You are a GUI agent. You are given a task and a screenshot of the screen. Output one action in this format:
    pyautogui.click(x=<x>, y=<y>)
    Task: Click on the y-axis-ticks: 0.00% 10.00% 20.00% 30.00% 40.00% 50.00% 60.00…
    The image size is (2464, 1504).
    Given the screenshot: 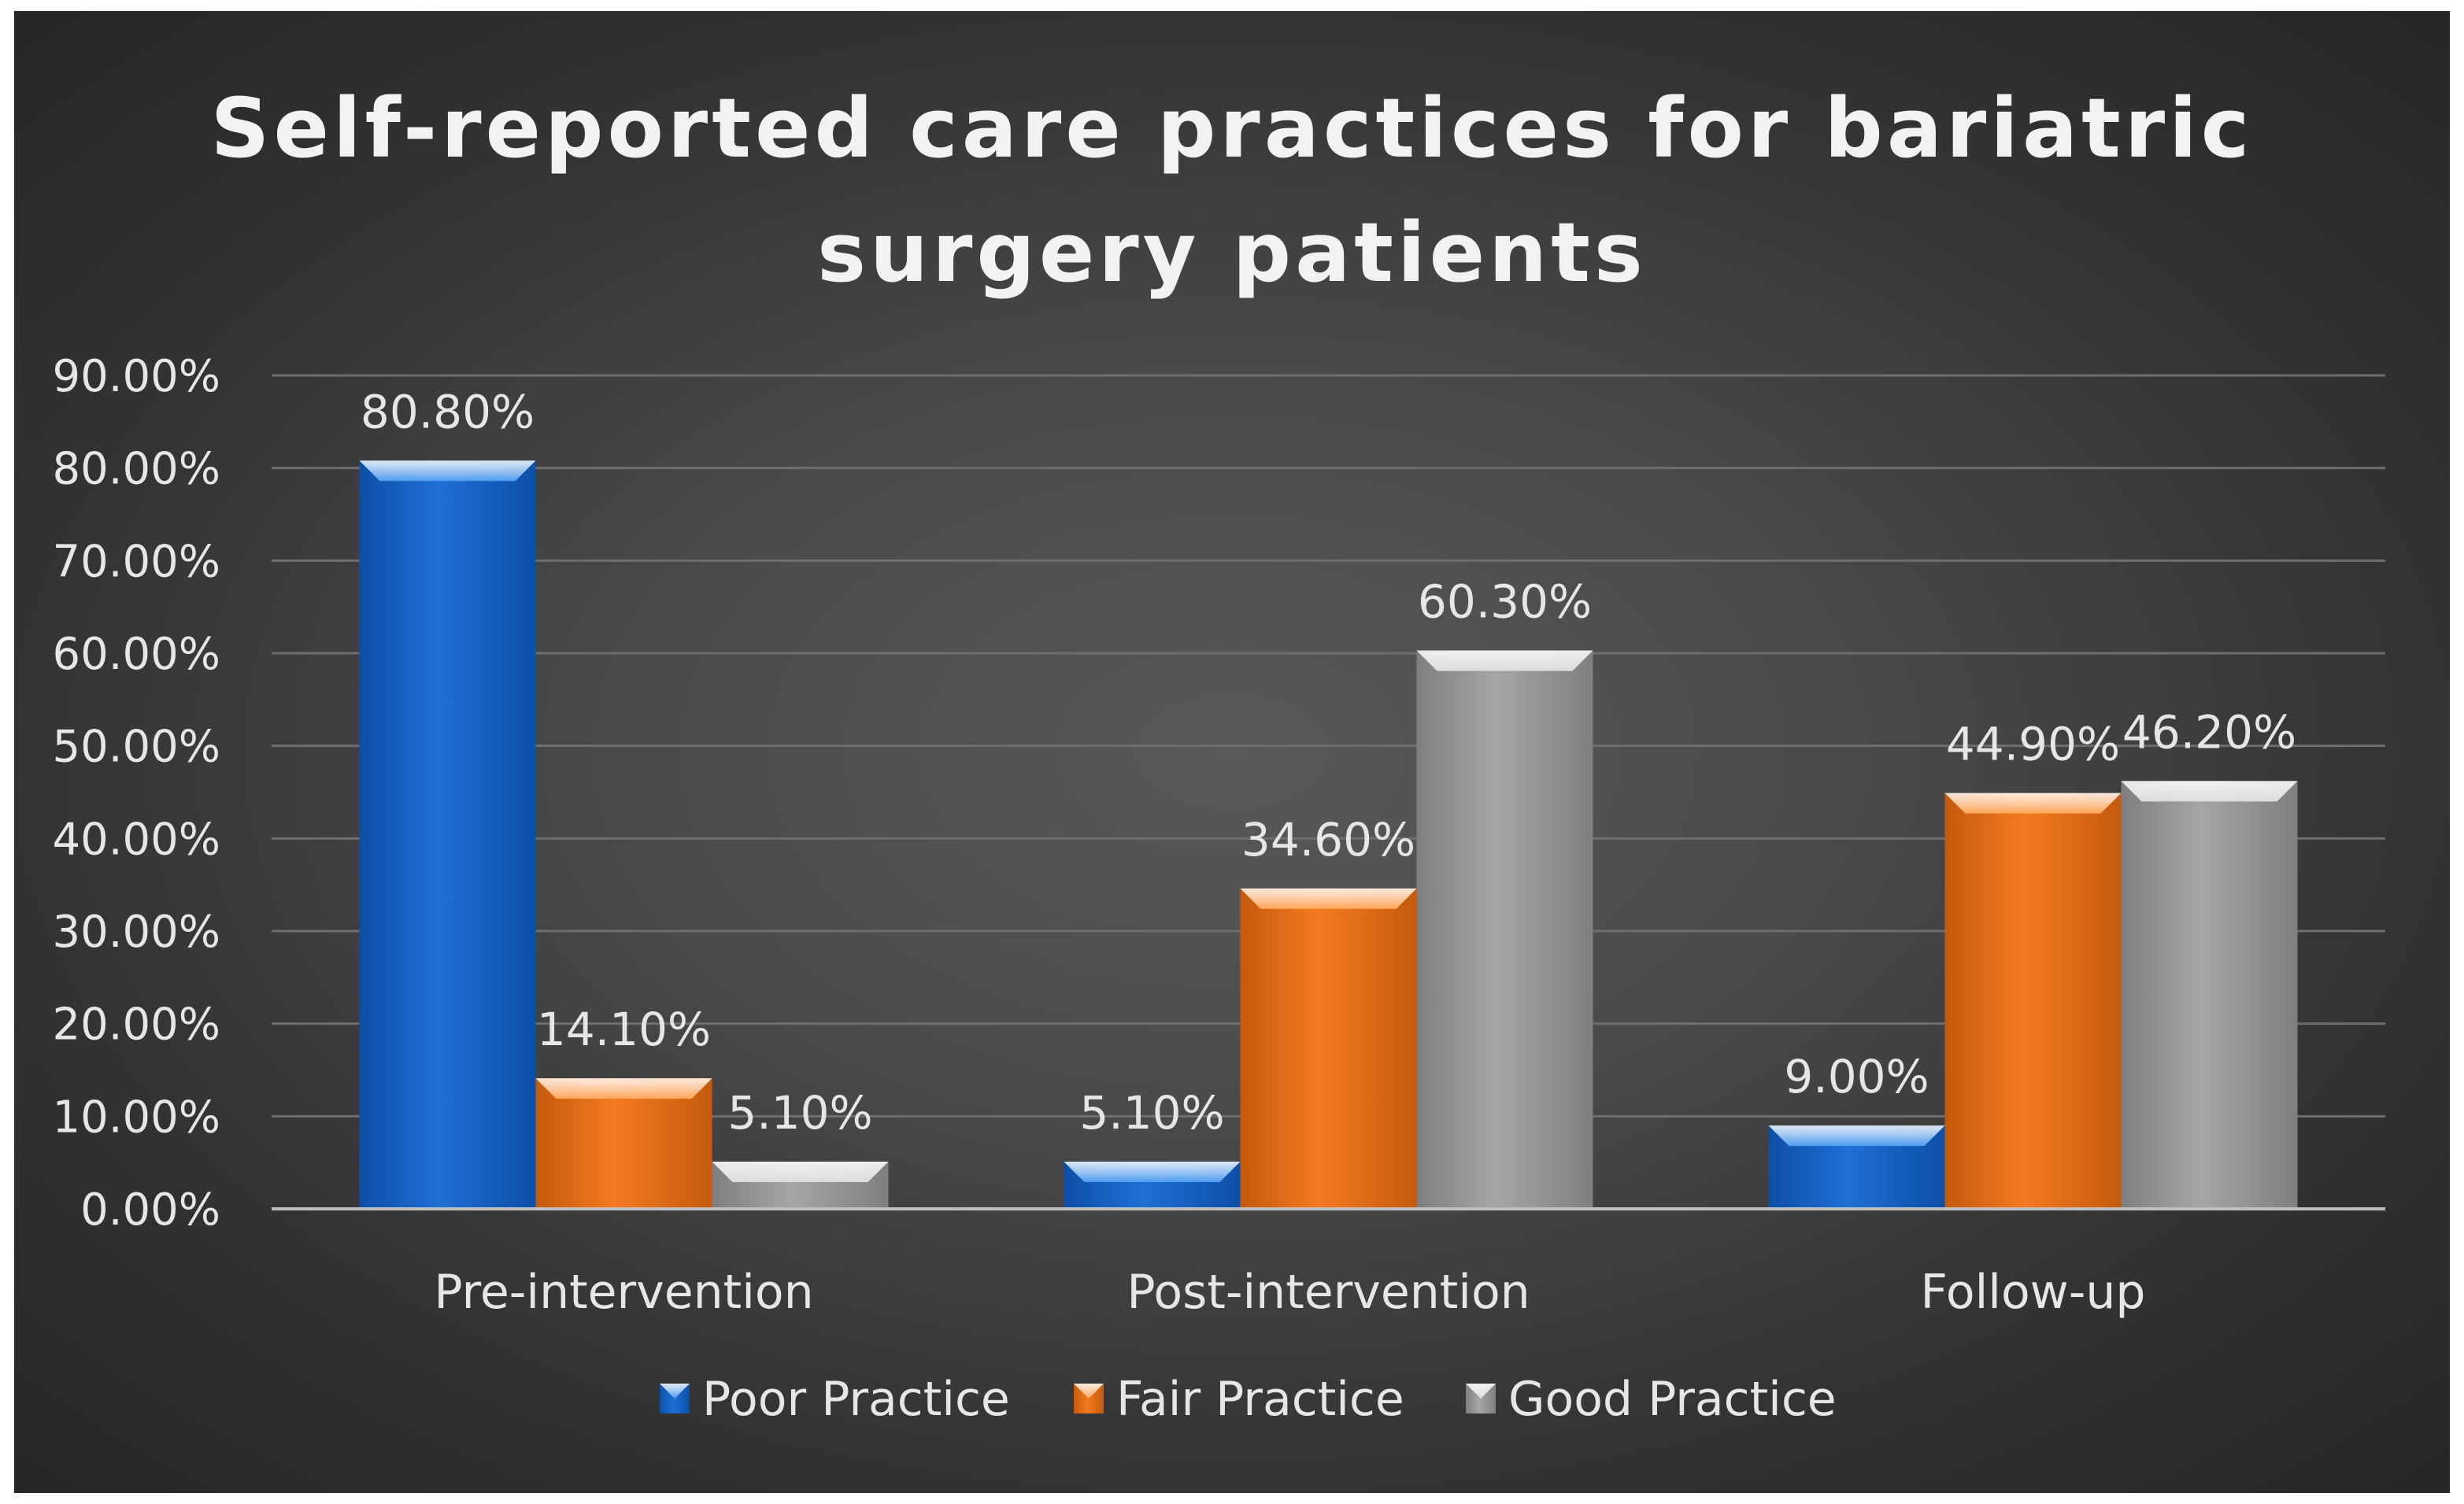 What is the action you would take?
    pyautogui.click(x=136, y=793)
    